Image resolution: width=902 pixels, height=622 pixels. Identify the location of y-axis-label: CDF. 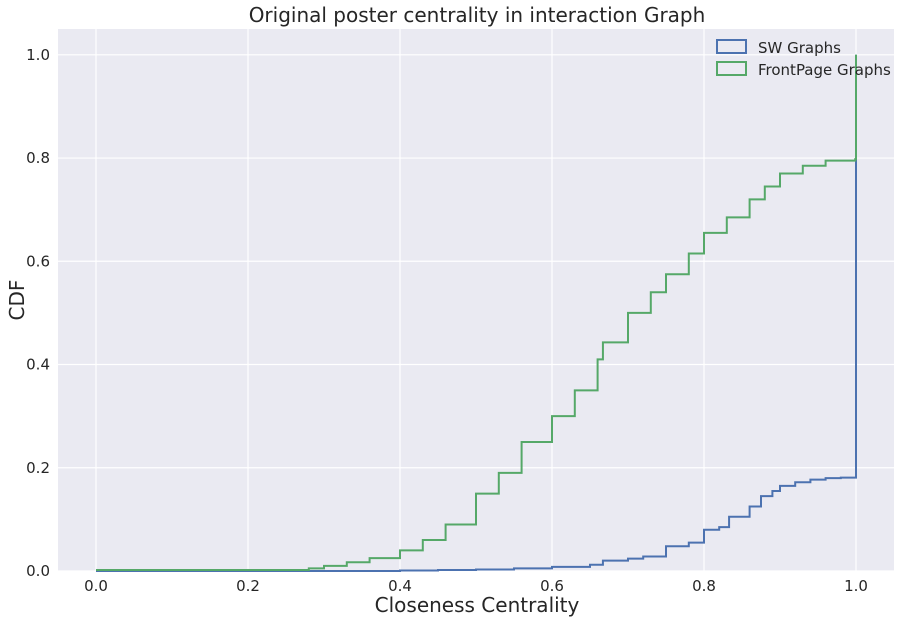
(17, 300).